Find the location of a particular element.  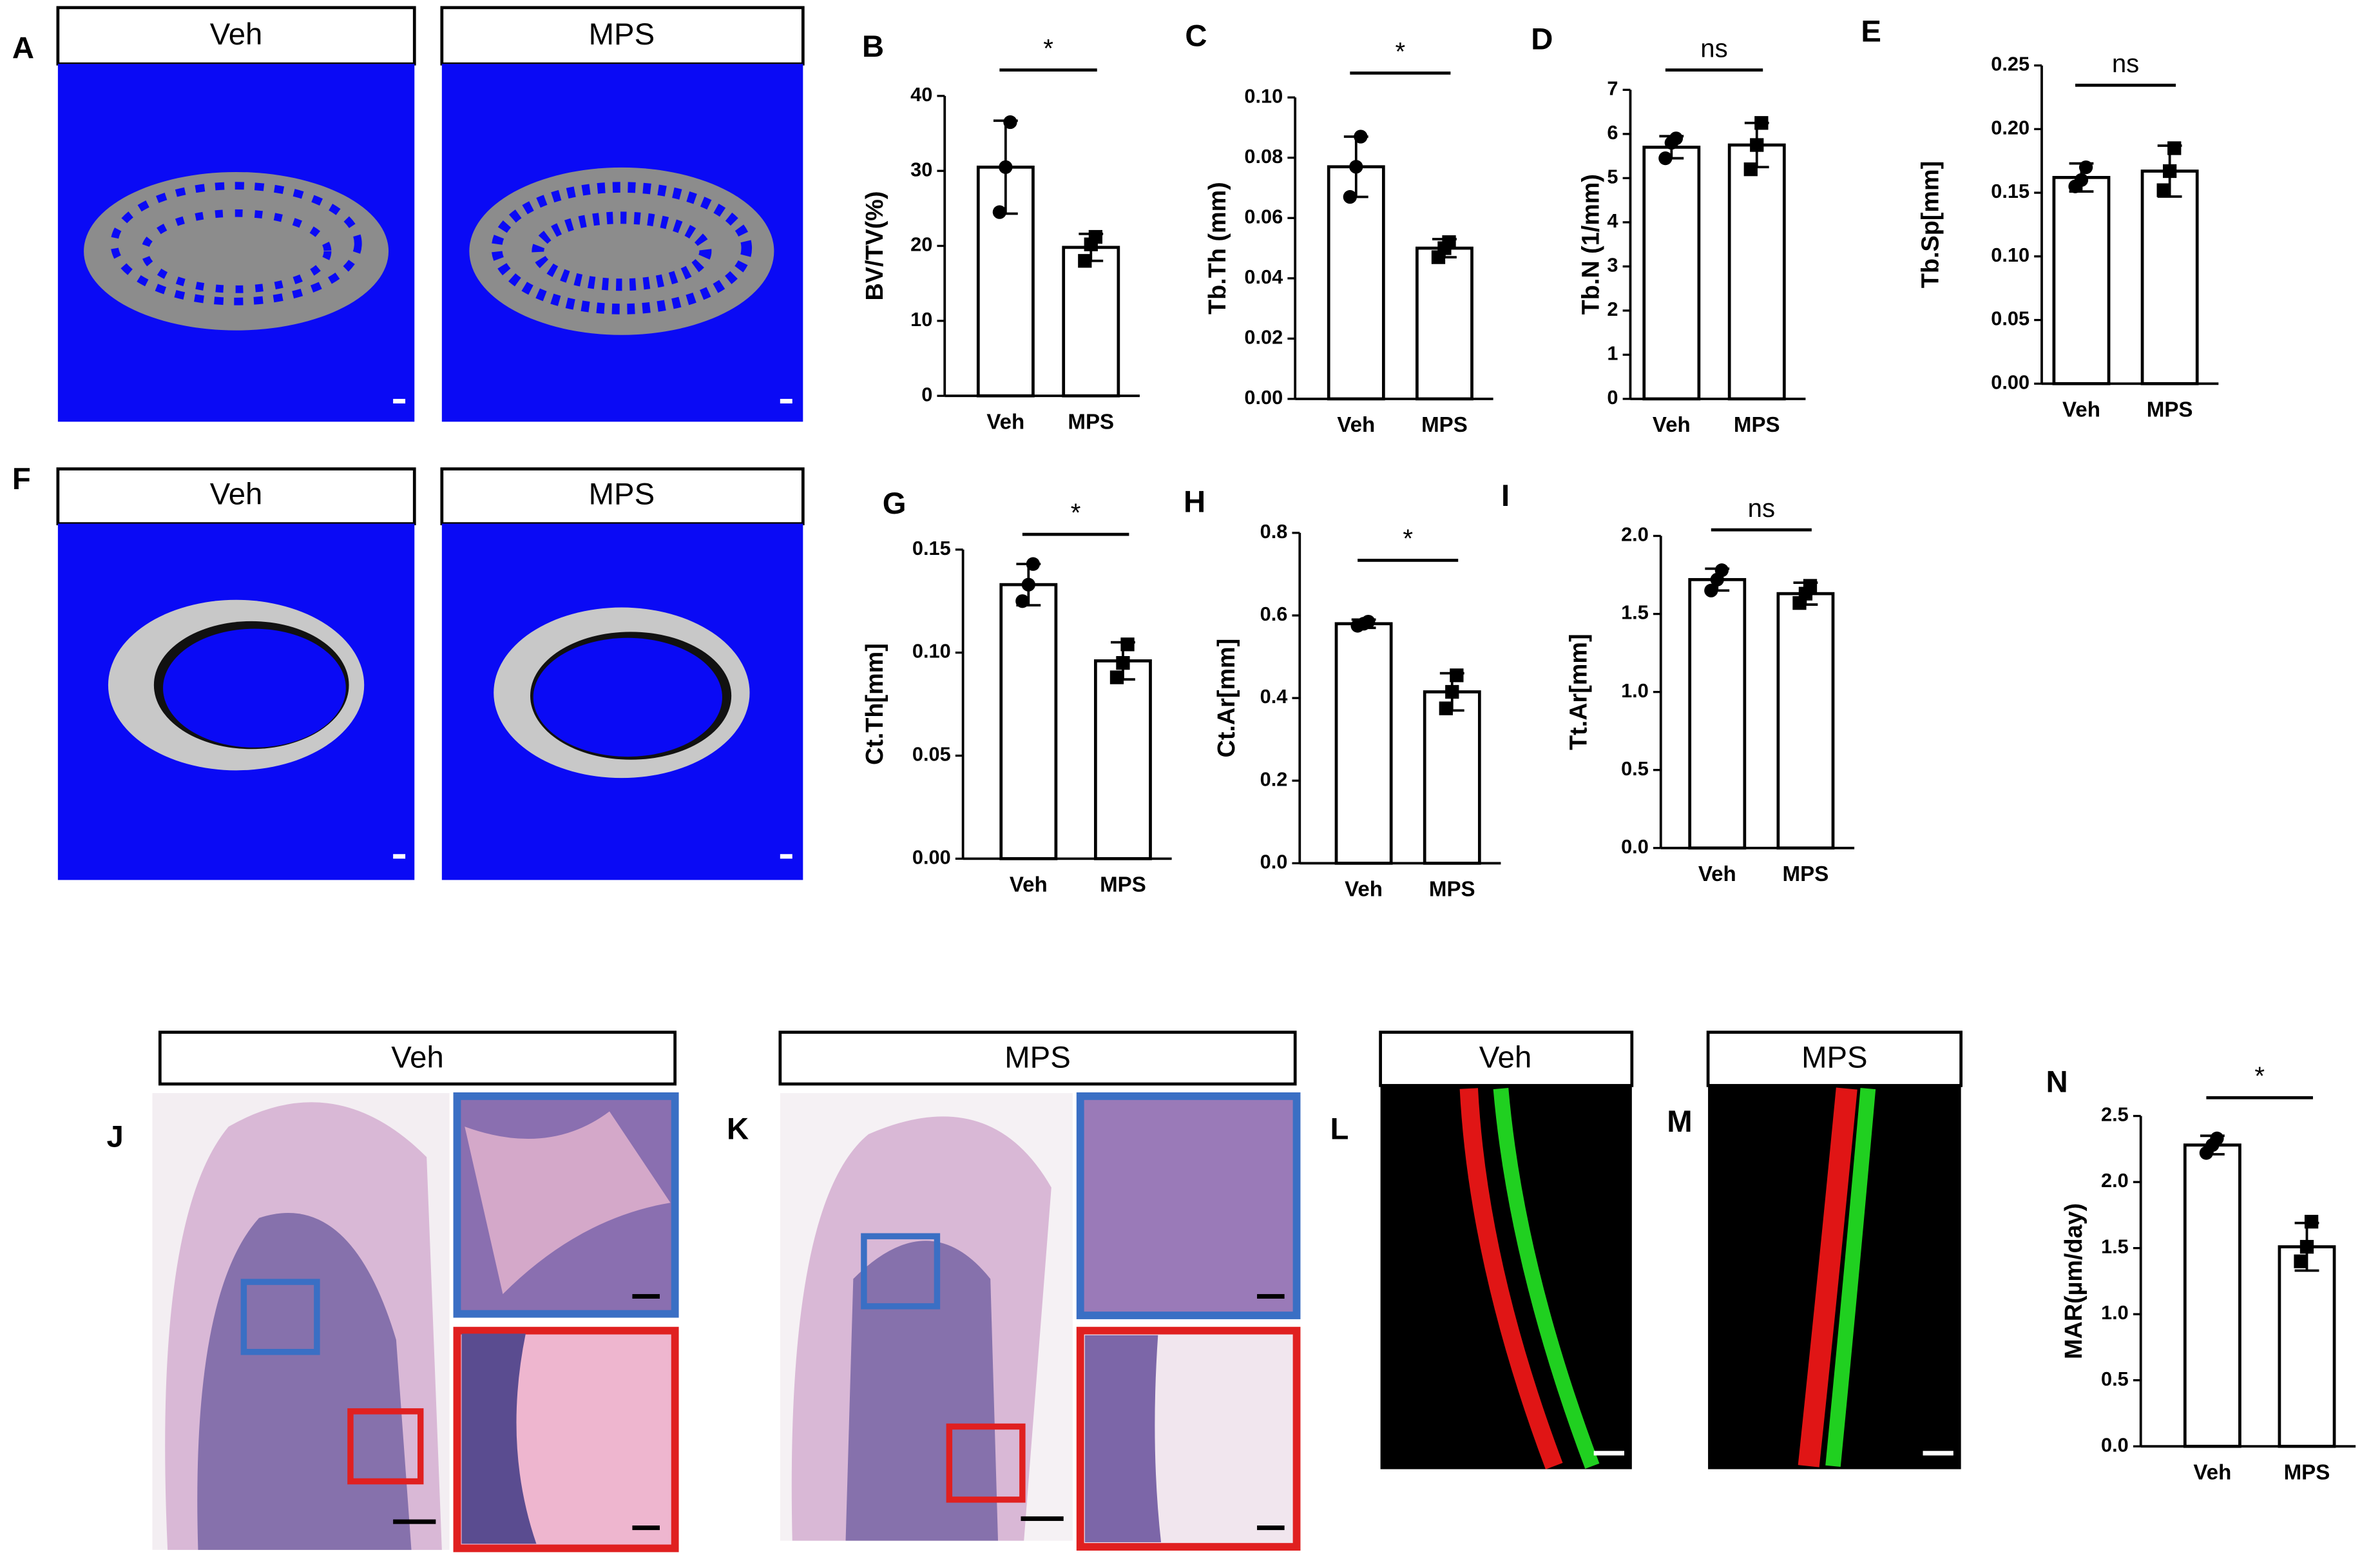

significance-label: ns is located at coordinates (1762, 508).